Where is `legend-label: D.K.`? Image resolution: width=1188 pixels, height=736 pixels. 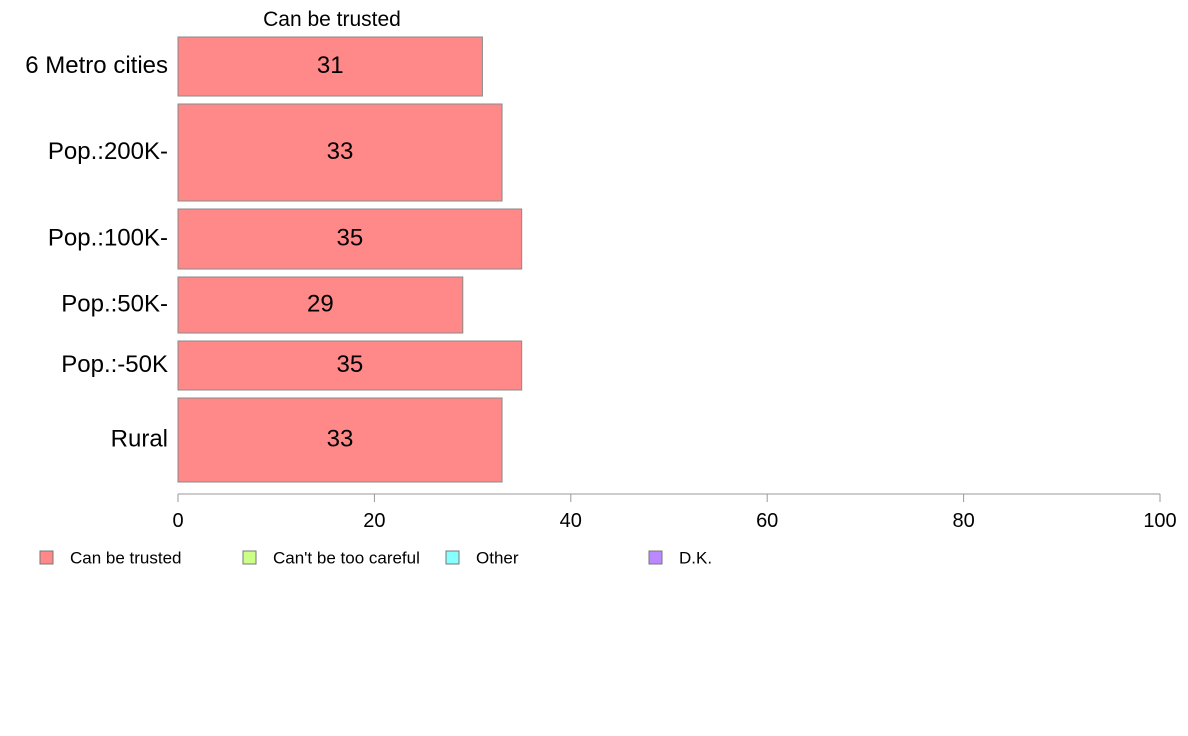
legend-label: D.K. is located at coordinates (695, 557).